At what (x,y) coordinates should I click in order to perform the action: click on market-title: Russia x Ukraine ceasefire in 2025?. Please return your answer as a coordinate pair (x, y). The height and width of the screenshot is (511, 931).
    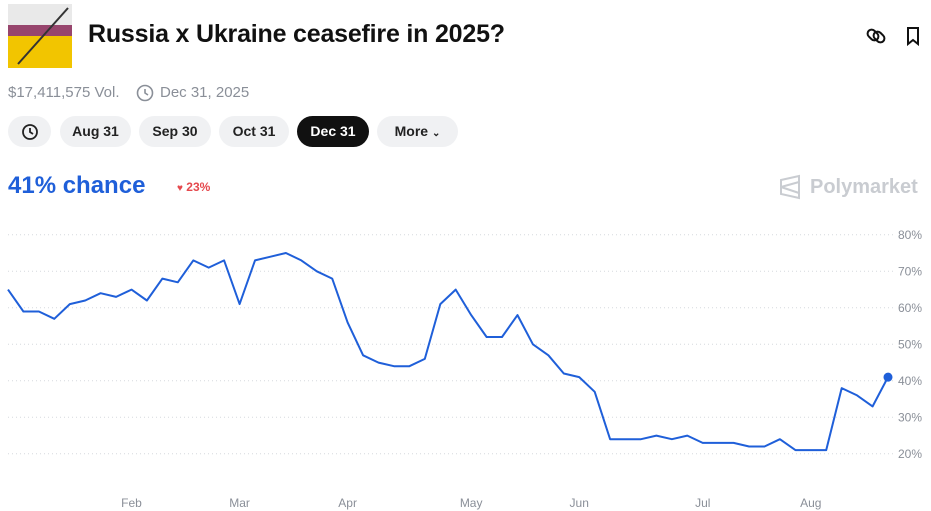
    Looking at the image, I should click on (296, 34).